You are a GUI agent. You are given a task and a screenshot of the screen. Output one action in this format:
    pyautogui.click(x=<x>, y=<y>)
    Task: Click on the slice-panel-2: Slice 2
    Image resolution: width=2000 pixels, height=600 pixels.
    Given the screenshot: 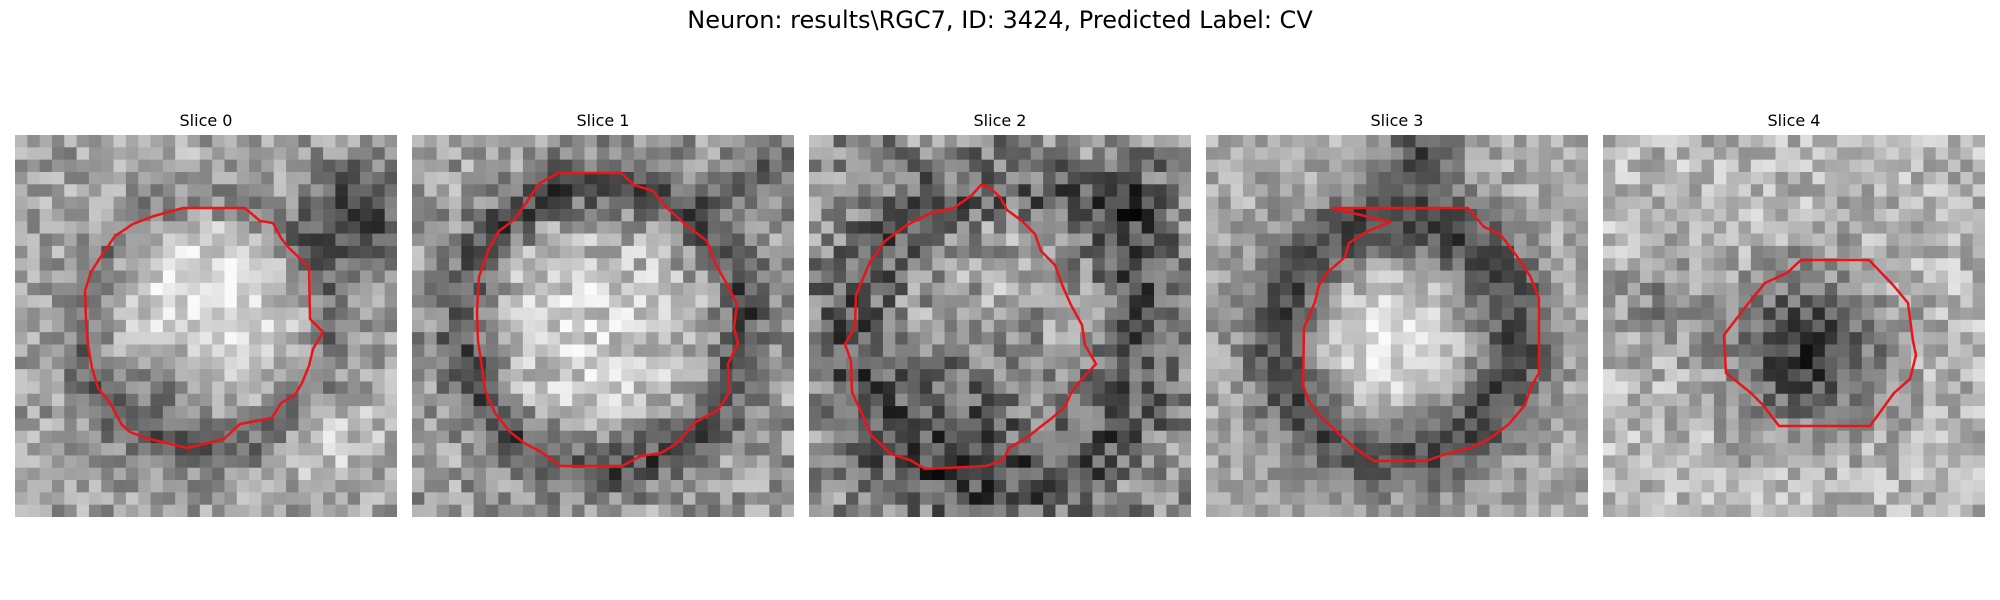 What is the action you would take?
    pyautogui.click(x=1000, y=313)
    